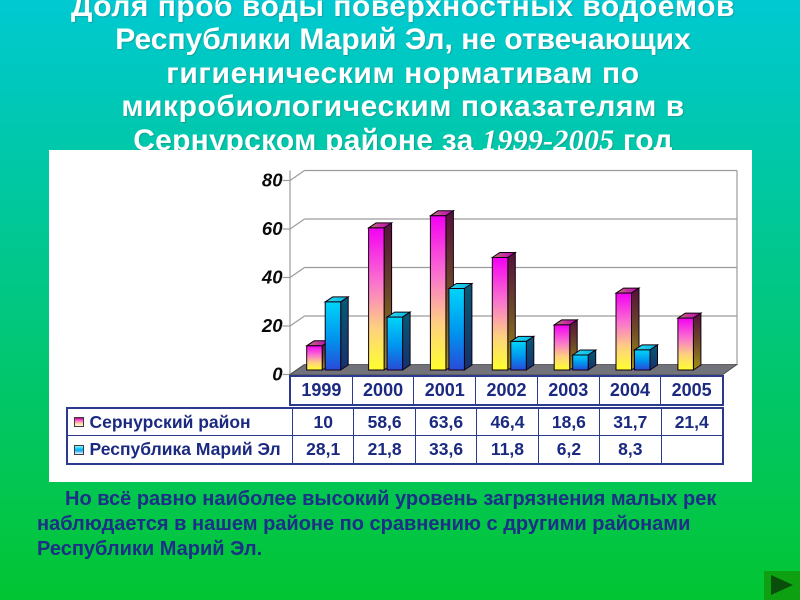 This screenshot has width=800, height=600. Describe the element at coordinates (272, 325) in the screenshot. I see `svg-text: 20` at that location.